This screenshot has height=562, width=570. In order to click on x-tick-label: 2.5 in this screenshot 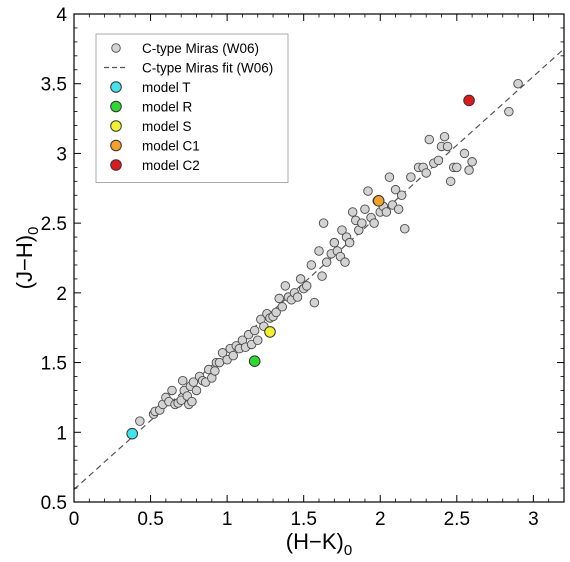, I will do `click(457, 519)`.